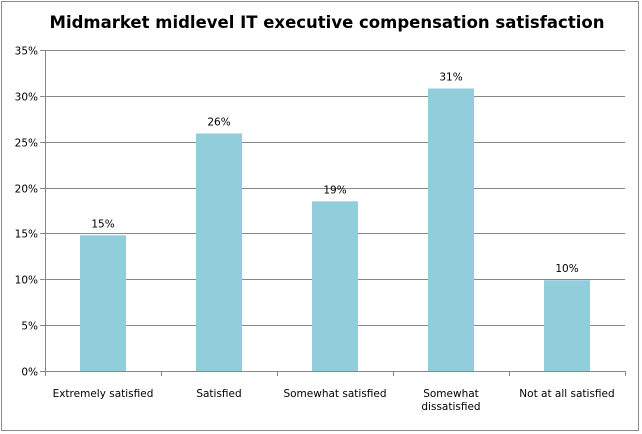  I want to click on data-label: 19%, so click(334, 190).